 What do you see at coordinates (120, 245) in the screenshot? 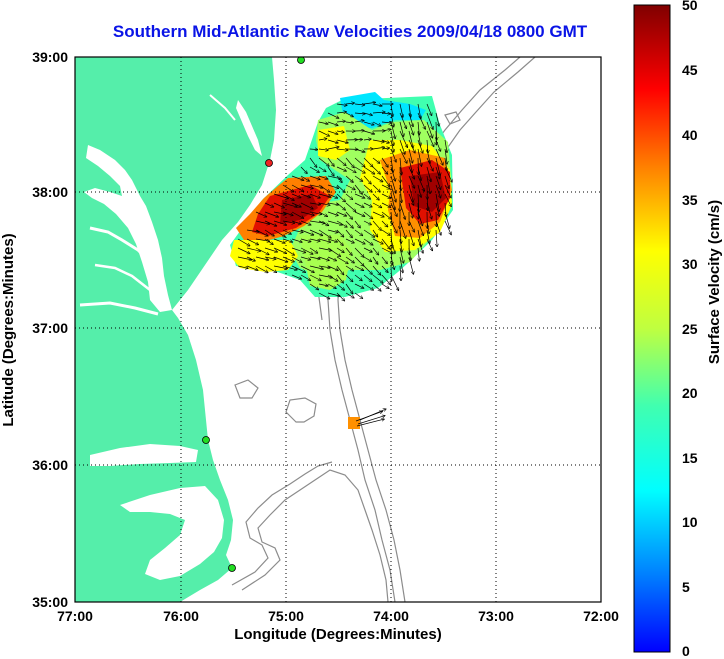
I see `potomac-river` at bounding box center [120, 245].